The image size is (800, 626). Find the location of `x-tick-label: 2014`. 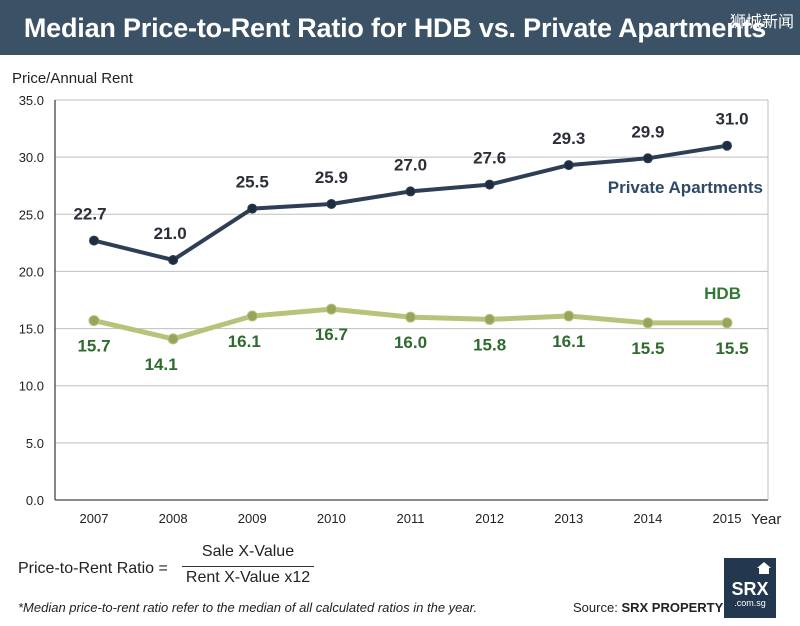

x-tick-label: 2014 is located at coordinates (647, 518).